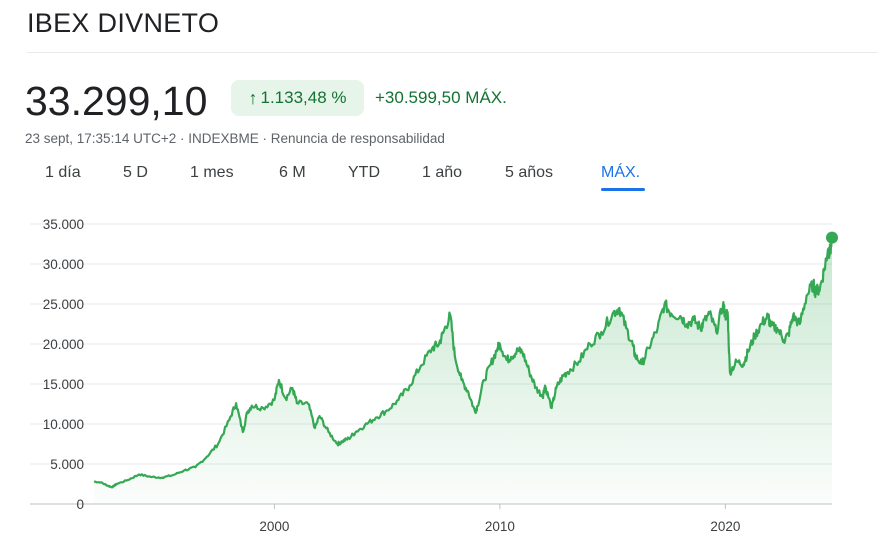  I want to click on tab-1-year: 1 año, so click(442, 172).